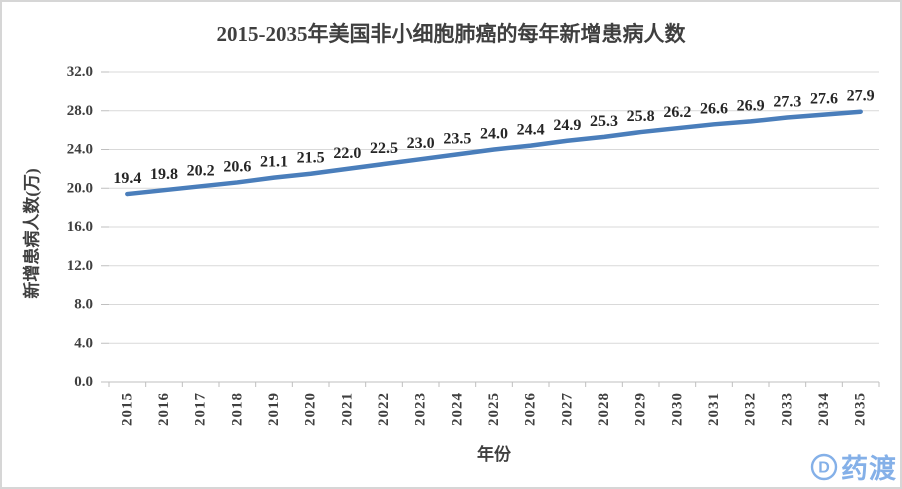 This screenshot has width=902, height=489. I want to click on y-tick-label: 28.0, so click(80, 111).